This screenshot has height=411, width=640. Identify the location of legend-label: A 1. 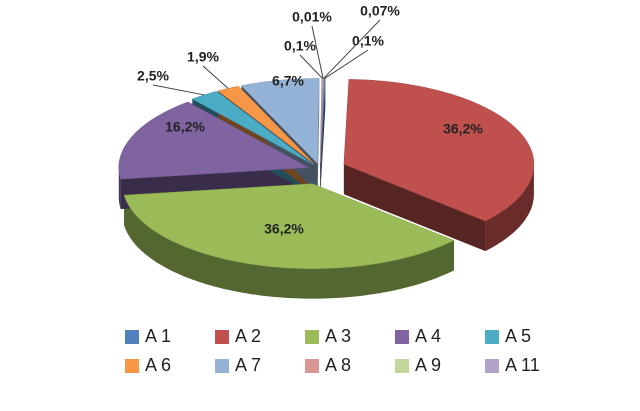
(158, 336).